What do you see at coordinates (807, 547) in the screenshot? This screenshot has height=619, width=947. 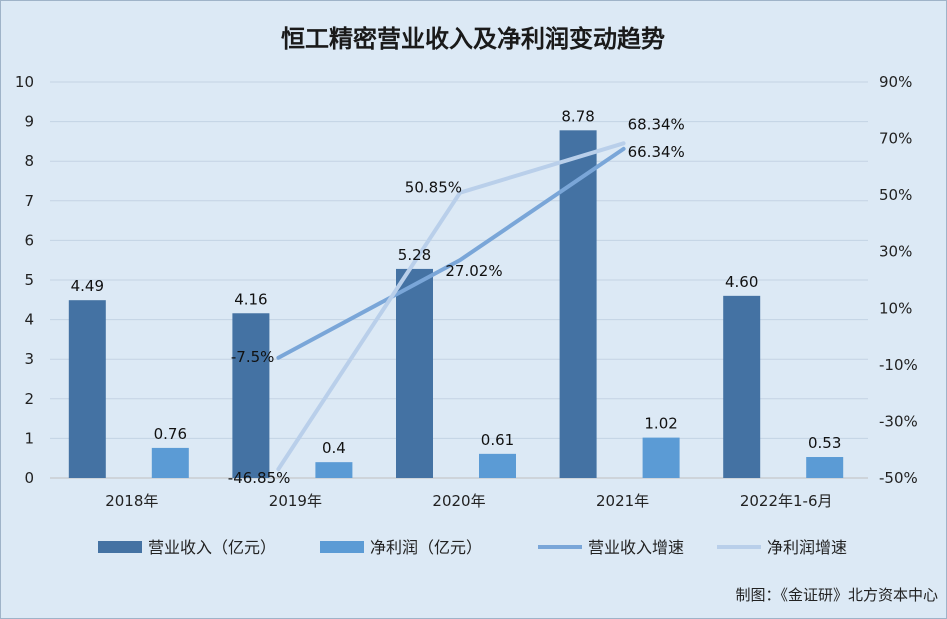 I see `legend-label-3: 净利润增速` at bounding box center [807, 547].